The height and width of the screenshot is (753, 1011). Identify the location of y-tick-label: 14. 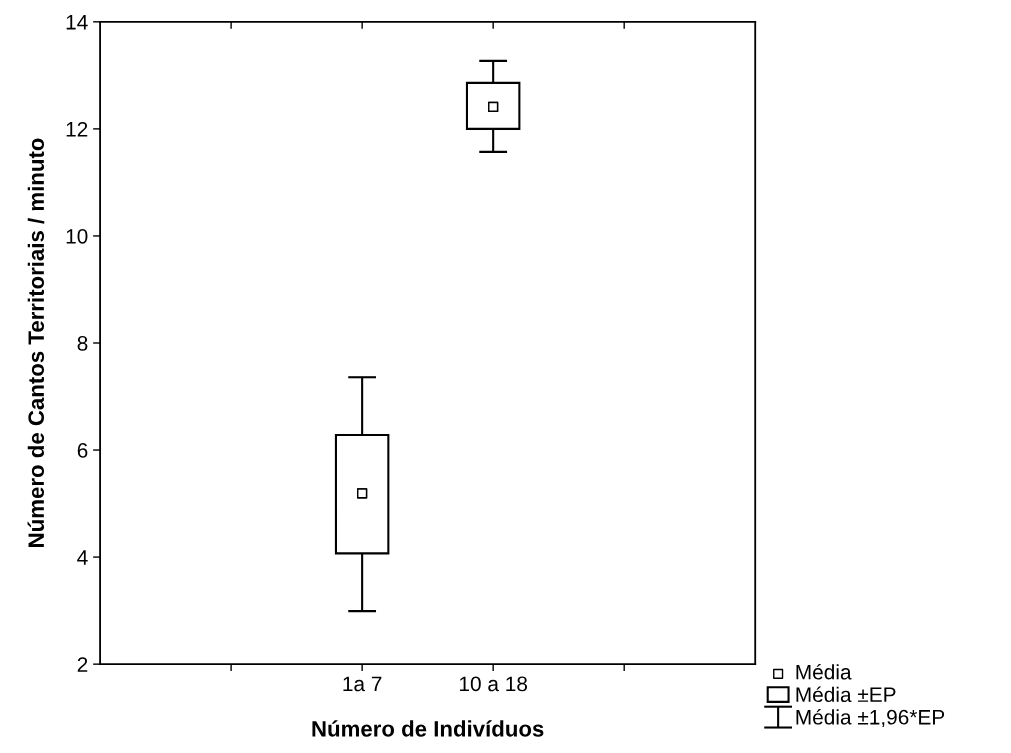
(77, 22).